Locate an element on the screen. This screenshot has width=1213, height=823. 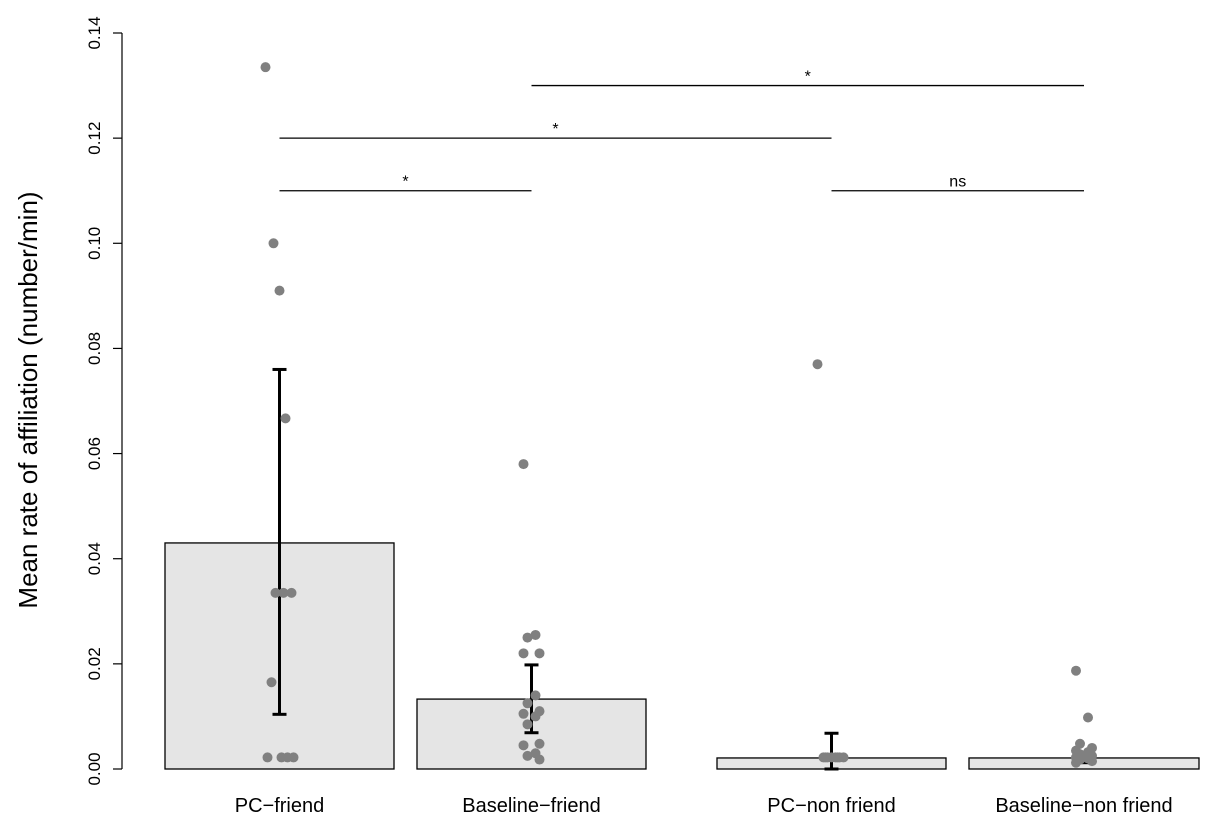
significance-comparisons: * ns * * is located at coordinates (681, 130).